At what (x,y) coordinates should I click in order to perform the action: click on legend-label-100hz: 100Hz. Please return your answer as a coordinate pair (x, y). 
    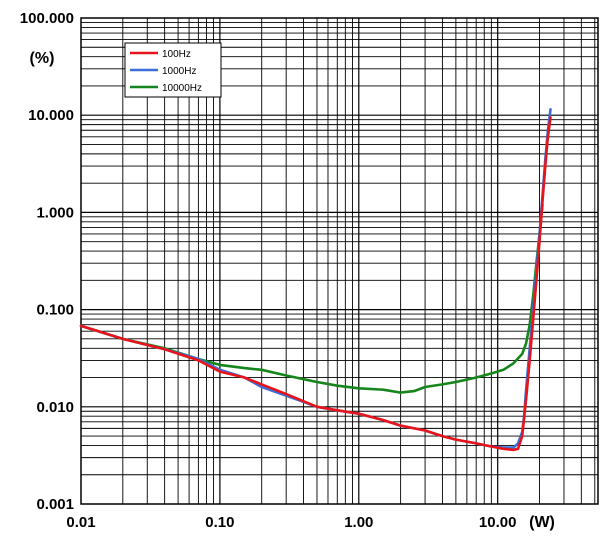
    Looking at the image, I should click on (176, 54).